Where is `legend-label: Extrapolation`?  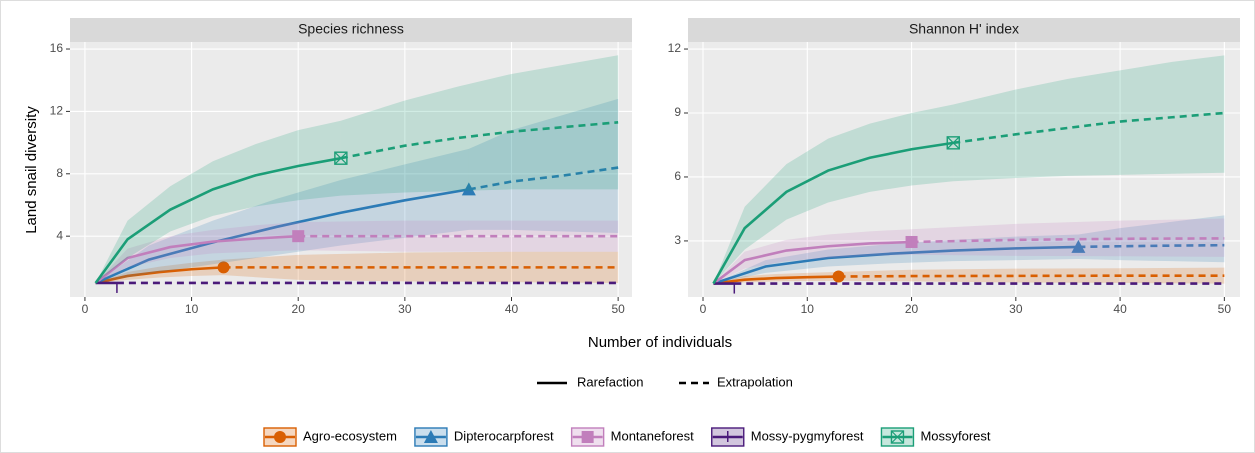 legend-label: Extrapolation is located at coordinates (755, 381).